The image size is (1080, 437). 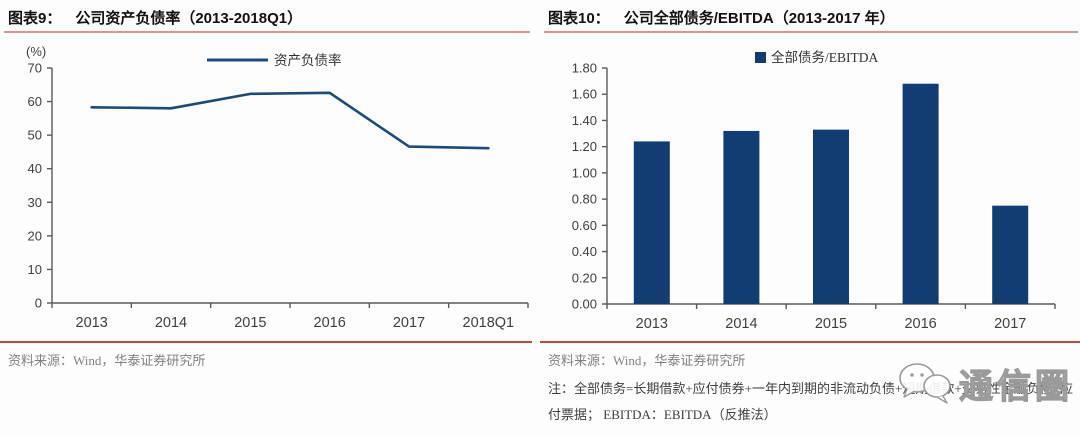 What do you see at coordinates (489, 323) in the screenshot?
I see `x-tick-label: 2018Q1` at bounding box center [489, 323].